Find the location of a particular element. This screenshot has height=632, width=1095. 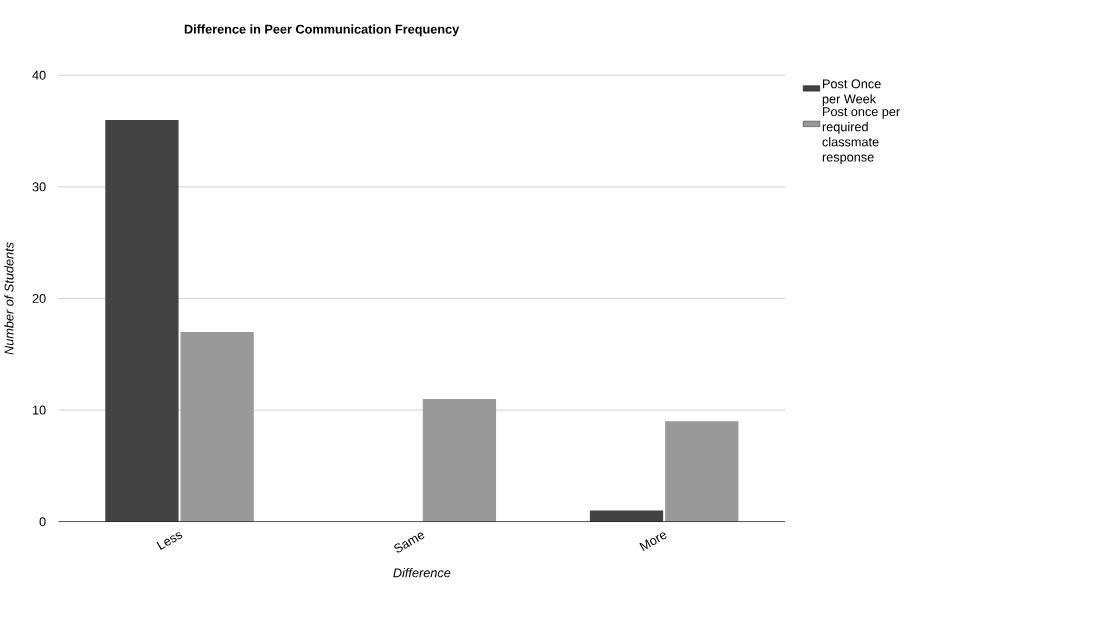

y-tick-label: 20 is located at coordinates (39, 298).